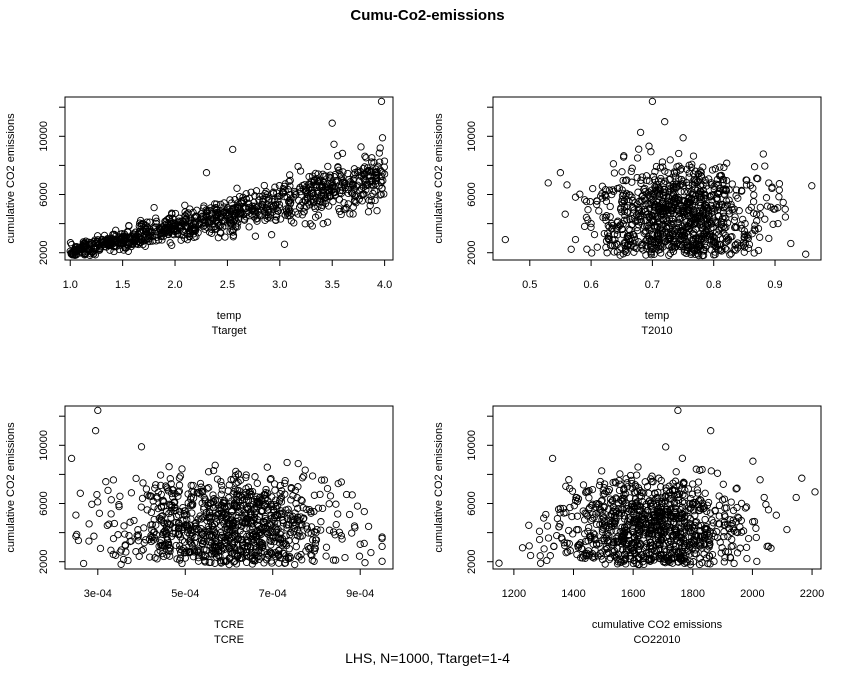 This screenshot has width=855, height=682. Describe the element at coordinates (472, 194) in the screenshot. I see `y-tick-label: 6000` at that location.